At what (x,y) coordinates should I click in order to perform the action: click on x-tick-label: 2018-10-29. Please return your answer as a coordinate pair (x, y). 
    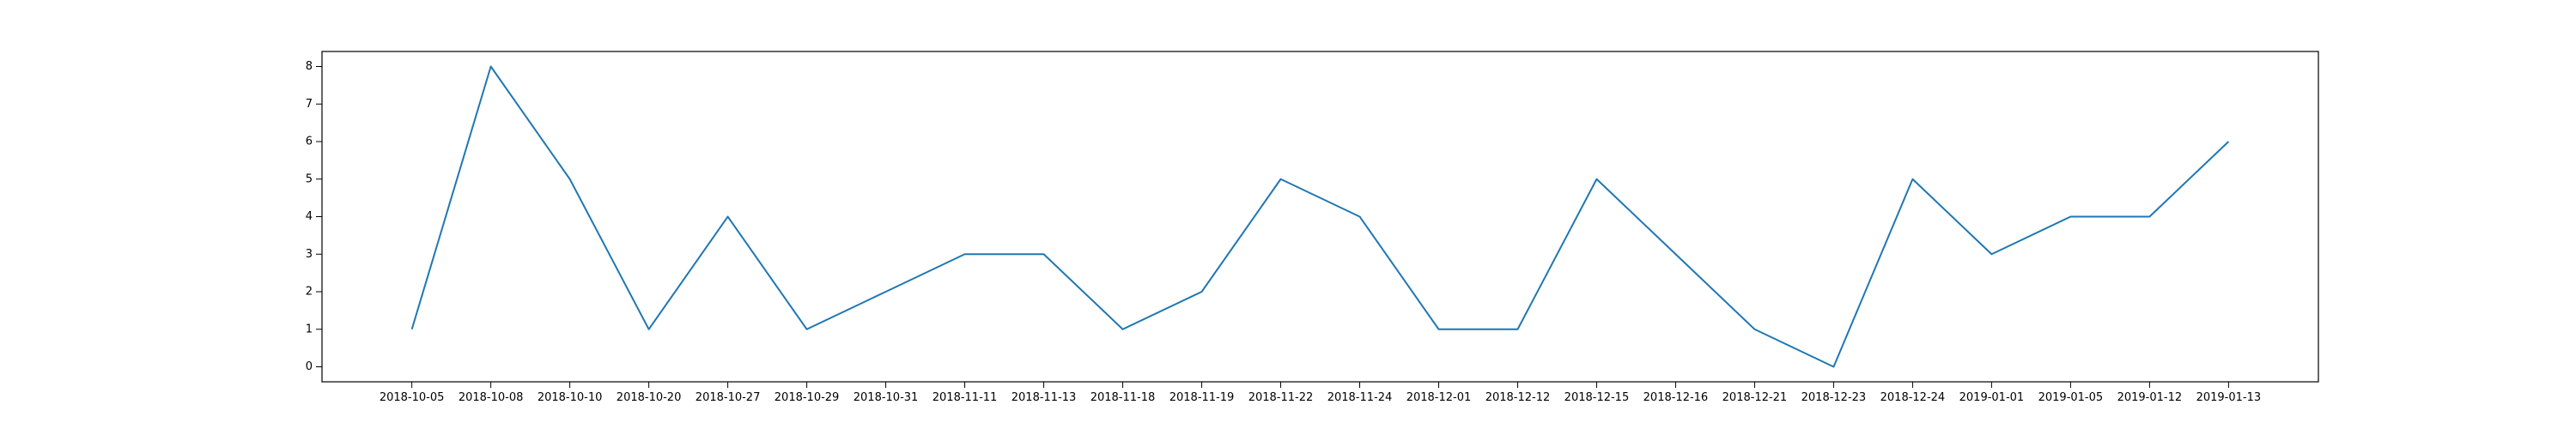
    Looking at the image, I should click on (808, 398).